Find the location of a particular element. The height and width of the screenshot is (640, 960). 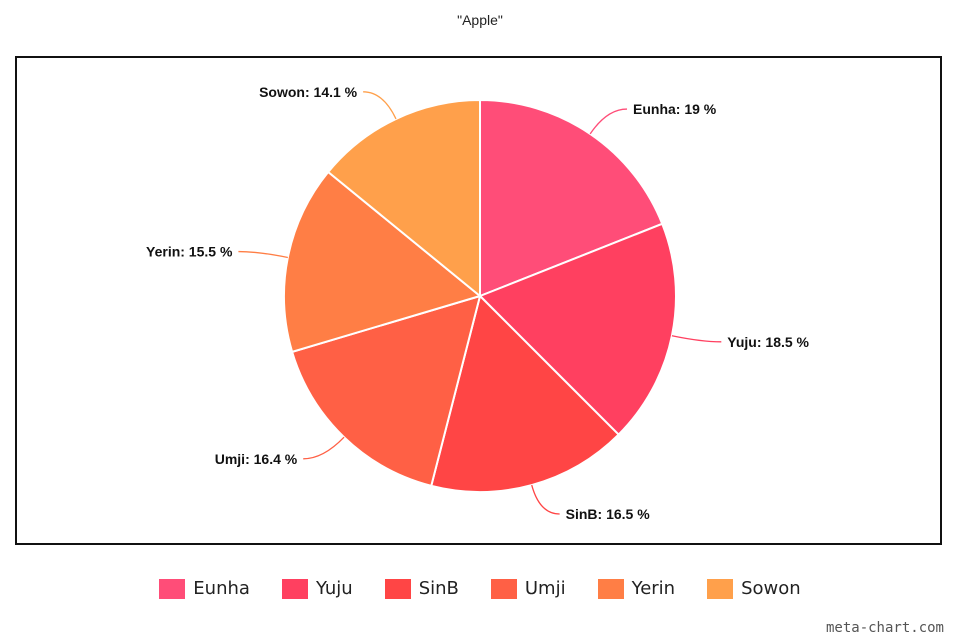

leader-line-sowon is located at coordinates (380, 105).